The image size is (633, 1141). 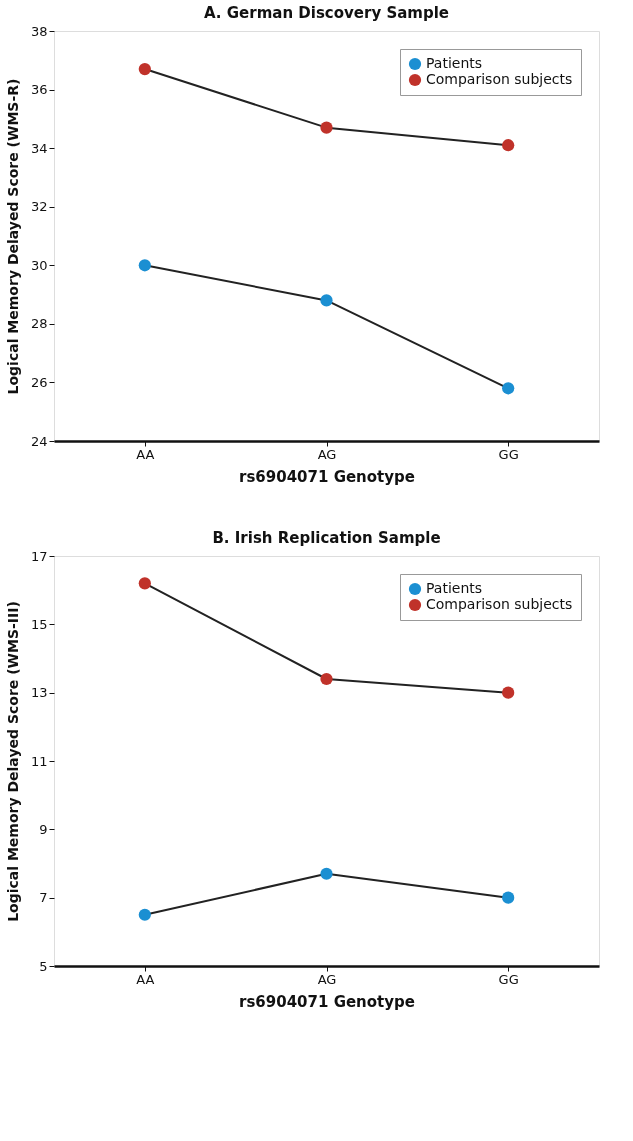 I want to click on y-tick-label: 32, so click(x=39, y=207).